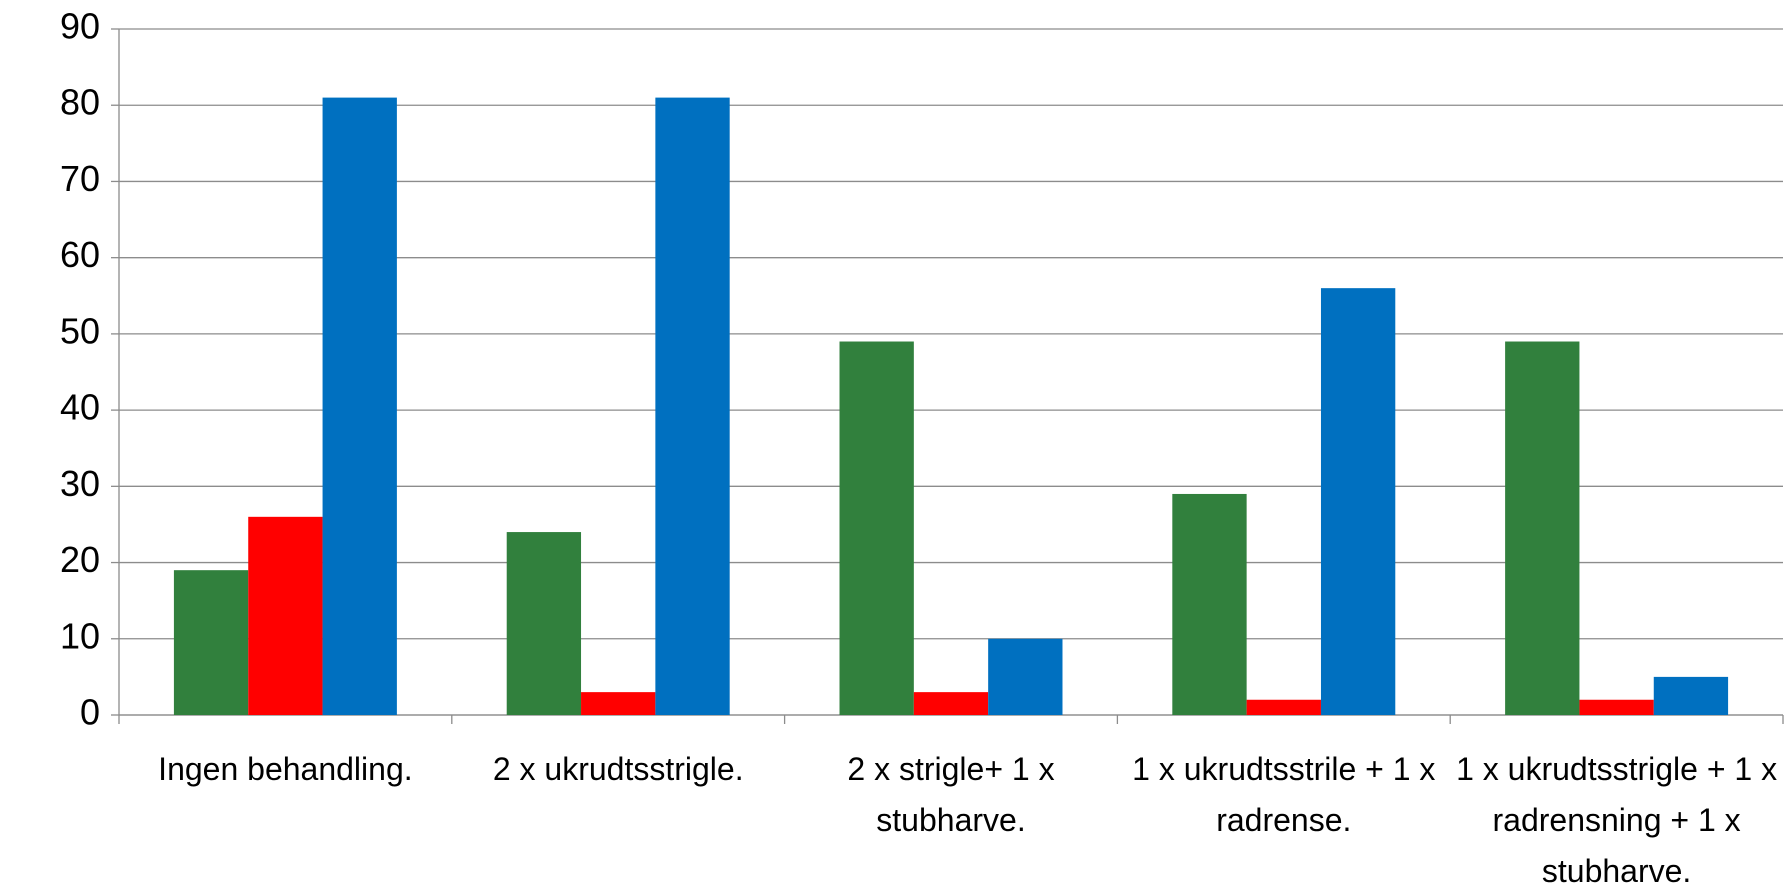 This screenshot has width=1790, height=889. What do you see at coordinates (285, 769) in the screenshot?
I see `x-tick-label: Ingen behandling.` at bounding box center [285, 769].